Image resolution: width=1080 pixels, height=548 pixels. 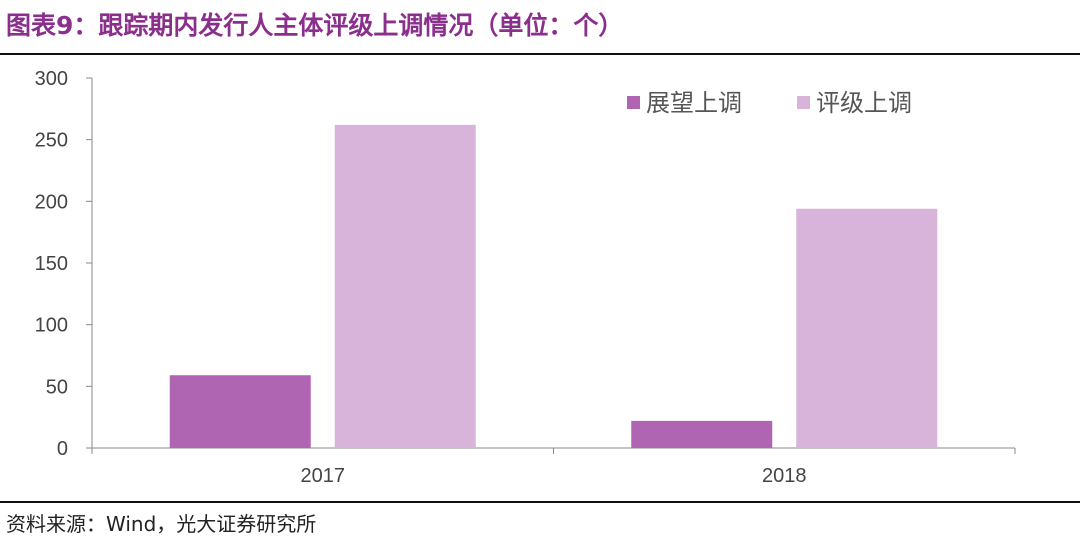 What do you see at coordinates (694, 103) in the screenshot?
I see `legend-label: 展望上调` at bounding box center [694, 103].